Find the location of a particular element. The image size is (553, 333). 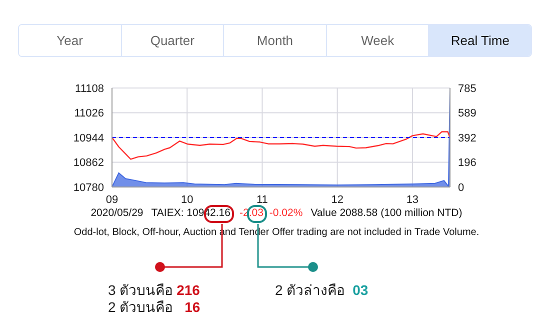

text: Month is located at coordinates (274, 40).